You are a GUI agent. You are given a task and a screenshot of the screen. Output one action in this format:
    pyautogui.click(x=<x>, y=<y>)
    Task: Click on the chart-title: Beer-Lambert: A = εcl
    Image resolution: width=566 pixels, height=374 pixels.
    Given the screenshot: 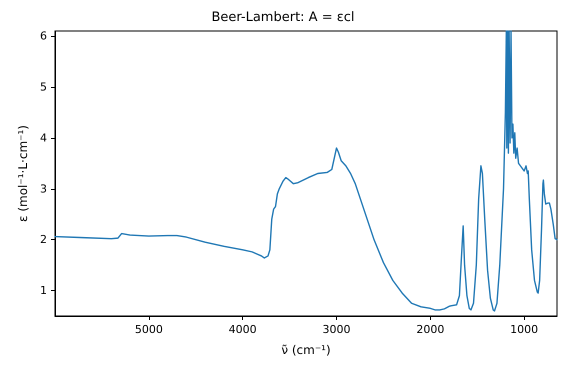 What is the action you would take?
    pyautogui.click(x=283, y=17)
    